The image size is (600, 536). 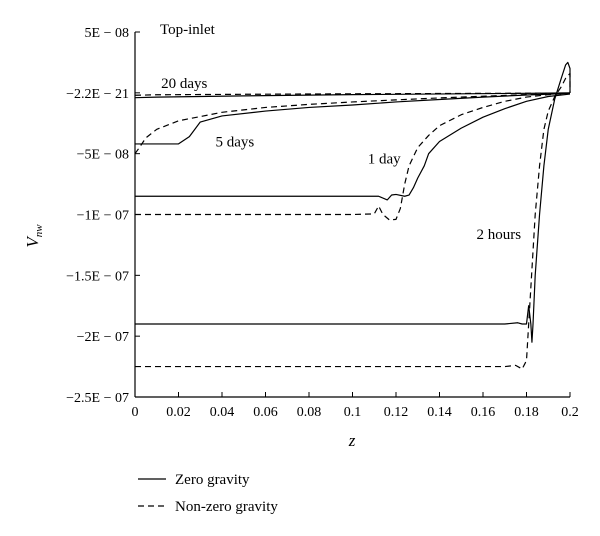 I want to click on x-tick-label: 0, so click(x=135, y=412).